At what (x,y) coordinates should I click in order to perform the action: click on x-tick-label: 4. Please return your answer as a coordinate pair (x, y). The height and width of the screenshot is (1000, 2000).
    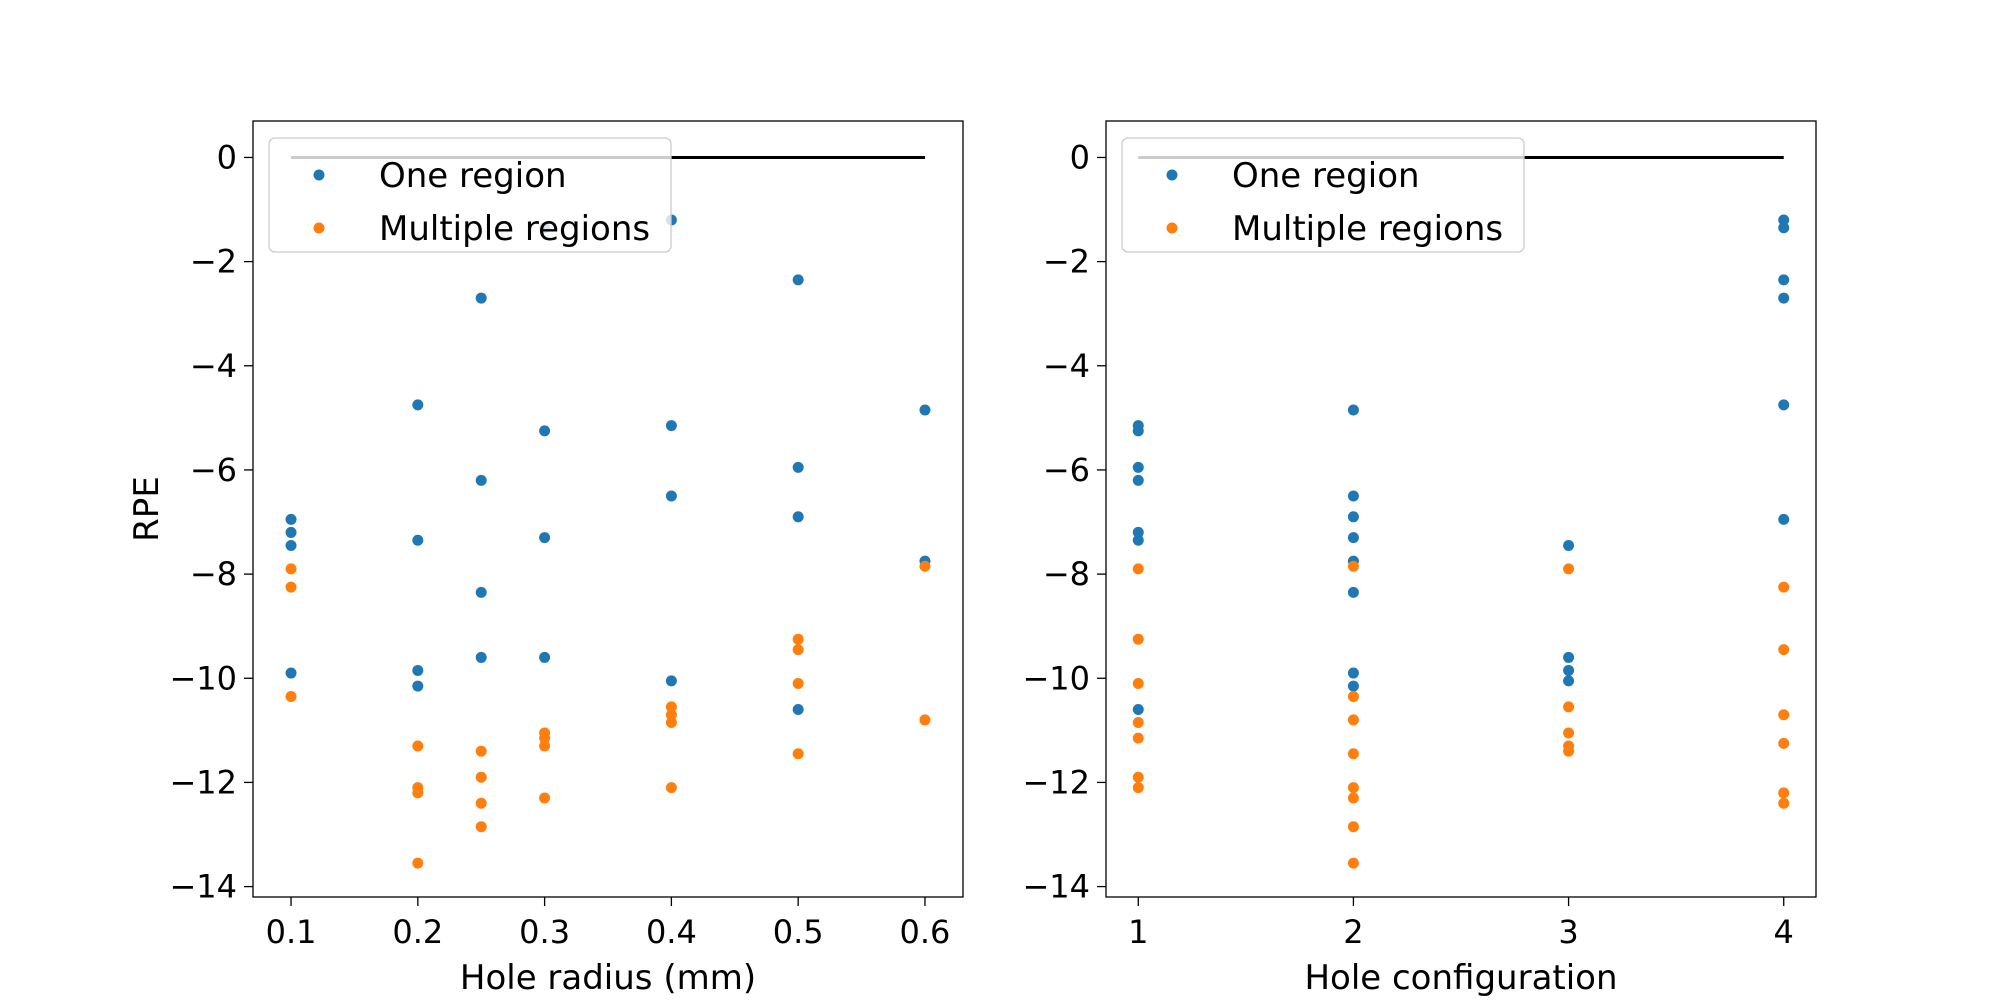
    Looking at the image, I should click on (1784, 932).